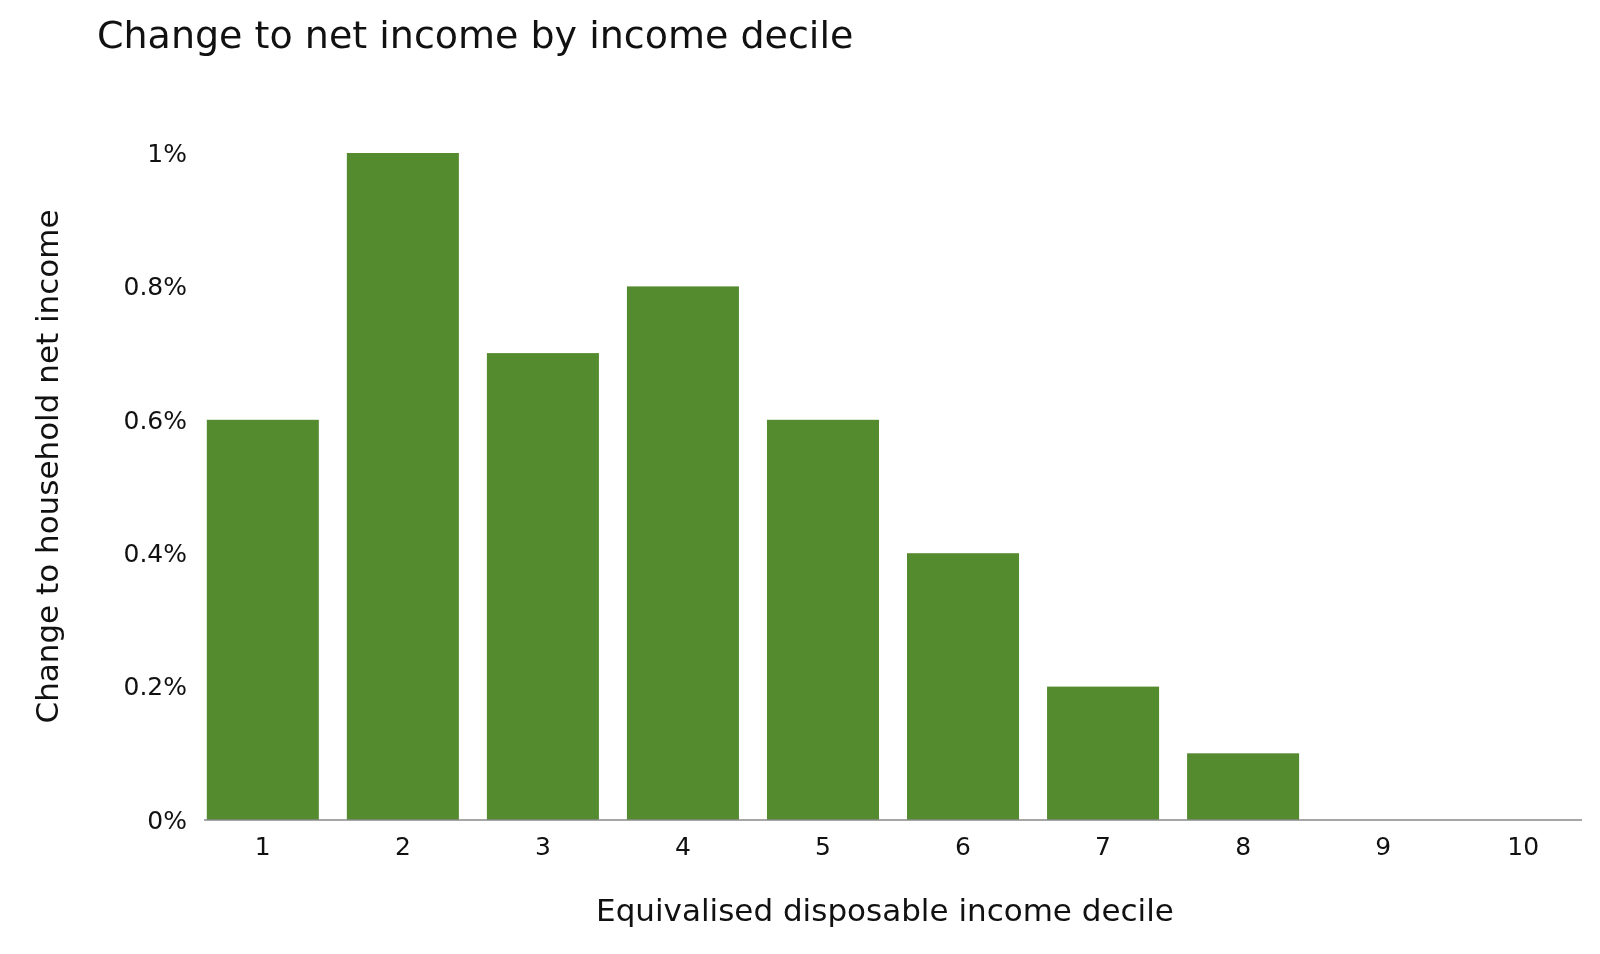 The height and width of the screenshot is (954, 1600). Describe the element at coordinates (1103, 846) in the screenshot. I see `x-tick-label: 7` at that location.